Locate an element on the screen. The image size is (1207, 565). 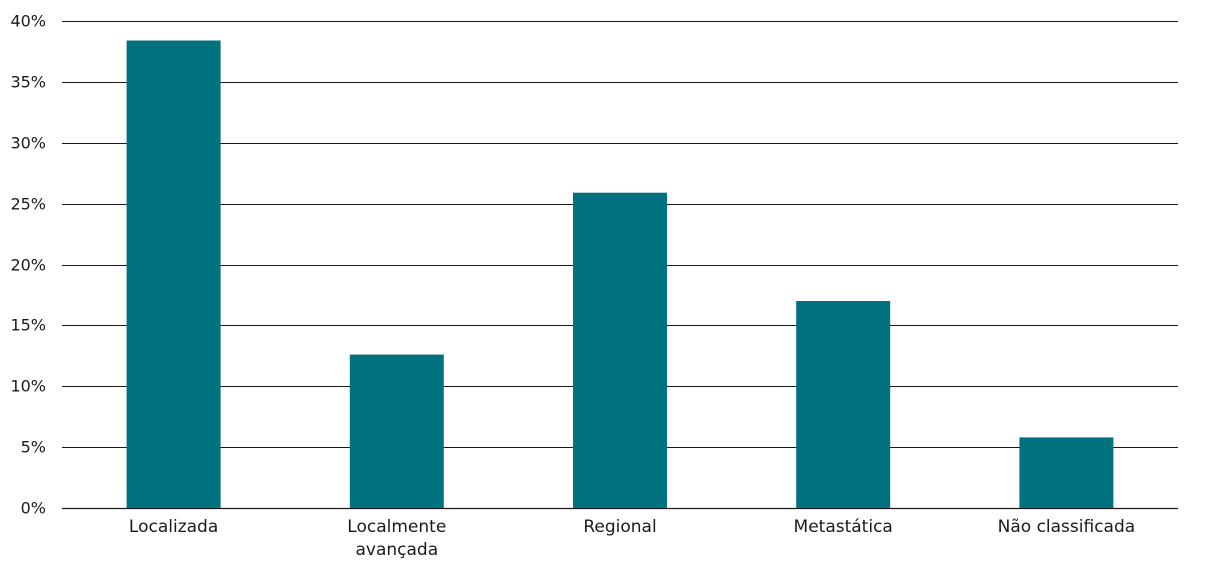
x-tick-label: Regional is located at coordinates (619, 527).